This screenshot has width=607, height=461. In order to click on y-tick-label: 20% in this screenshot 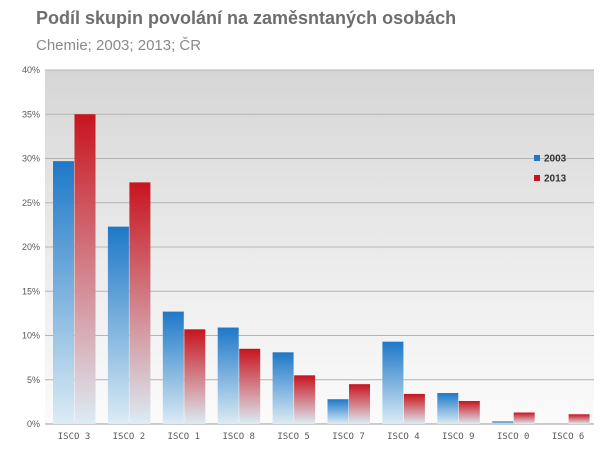, I will do `click(31, 247)`.